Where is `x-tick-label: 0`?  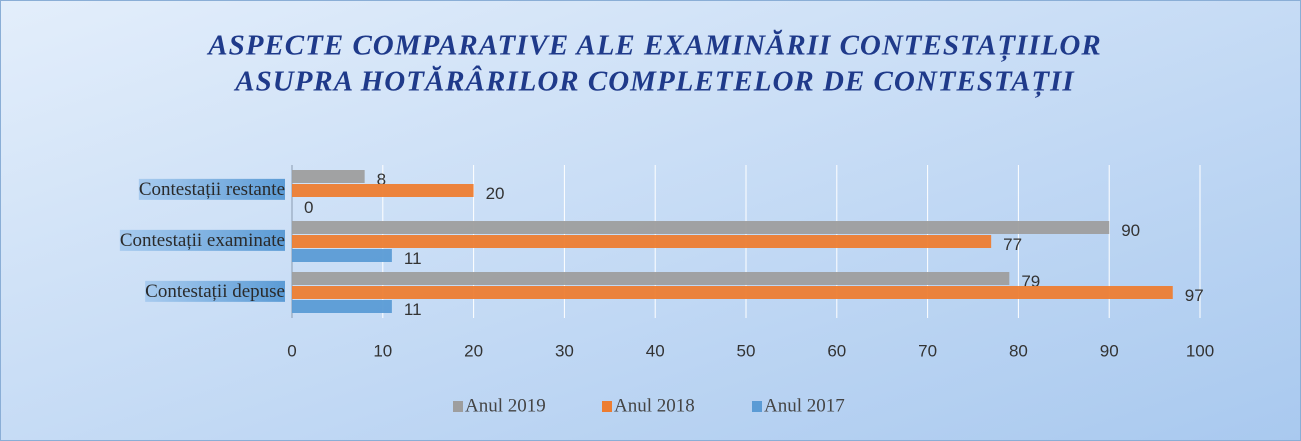 x-tick-label: 0 is located at coordinates (291, 350).